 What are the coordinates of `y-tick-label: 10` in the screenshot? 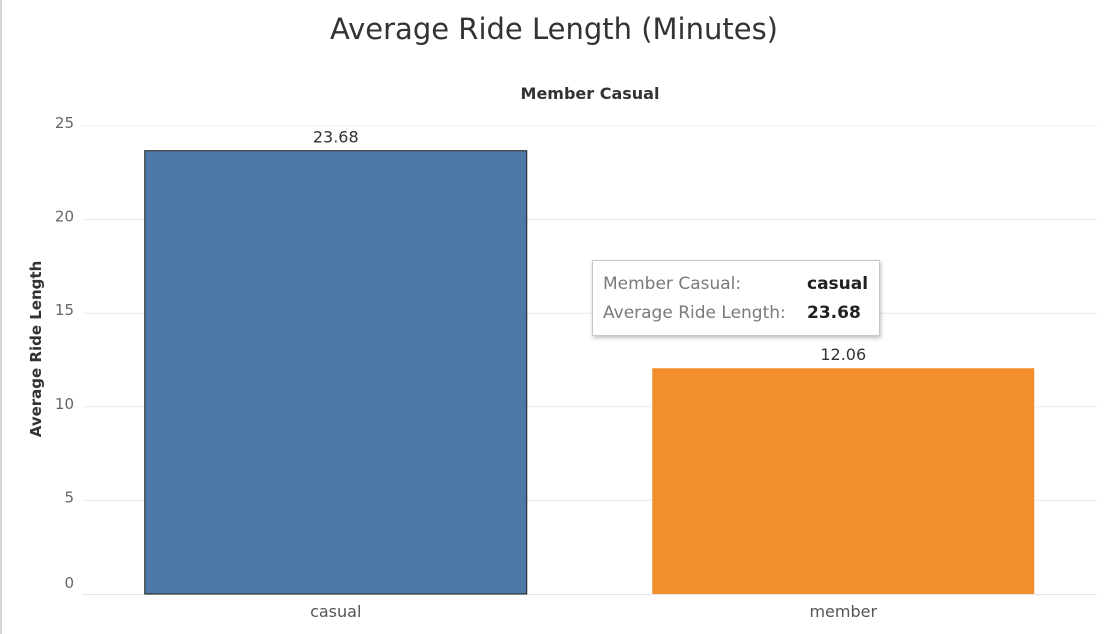 It's located at (64, 404).